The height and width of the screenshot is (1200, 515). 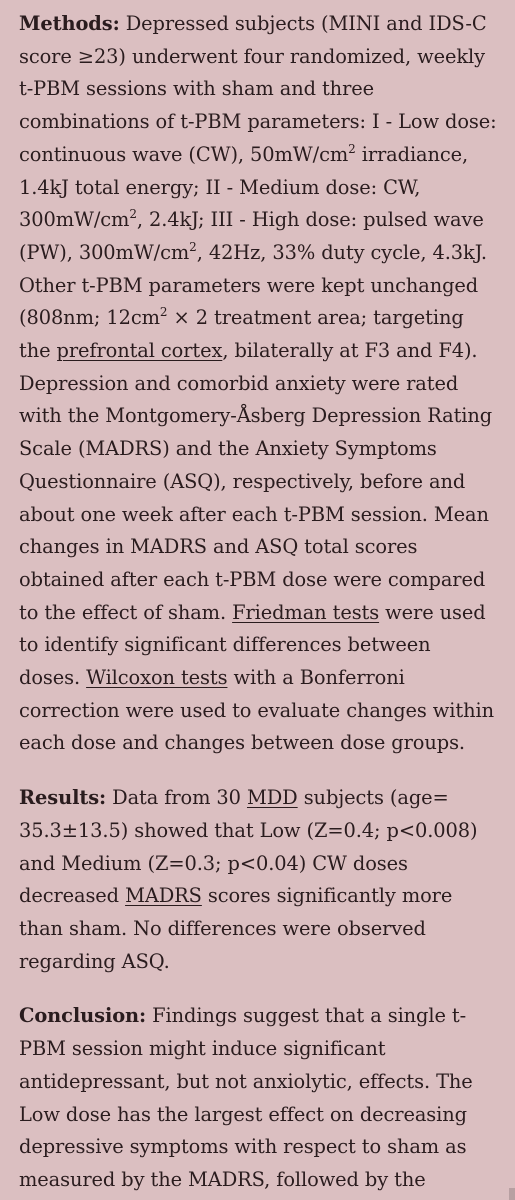 I want to click on friedman-tests-link: Friedman tests, so click(x=305, y=612).